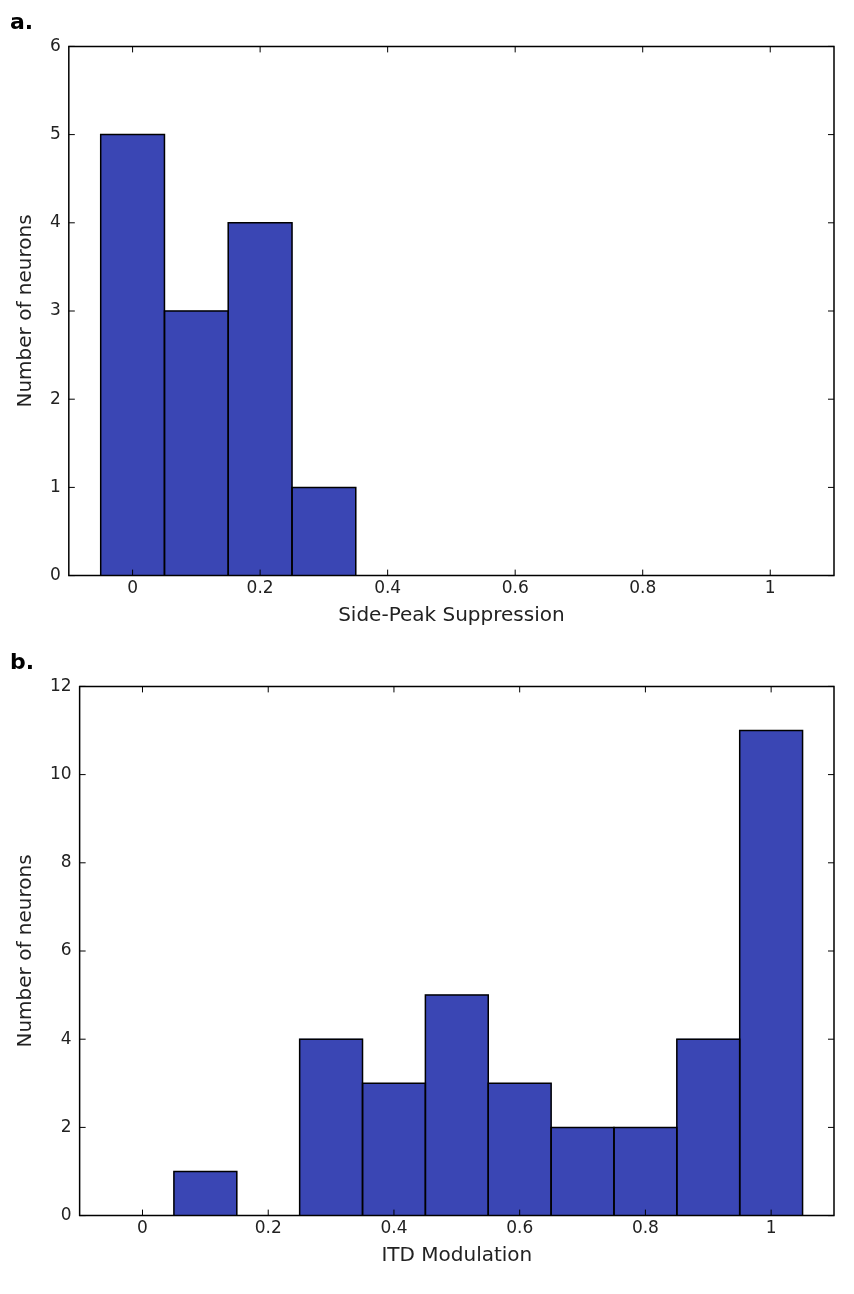 Image resolution: width=854 pixels, height=1294 pixels. Describe the element at coordinates (55, 309) in the screenshot. I see `y-tick-label: 3` at that location.